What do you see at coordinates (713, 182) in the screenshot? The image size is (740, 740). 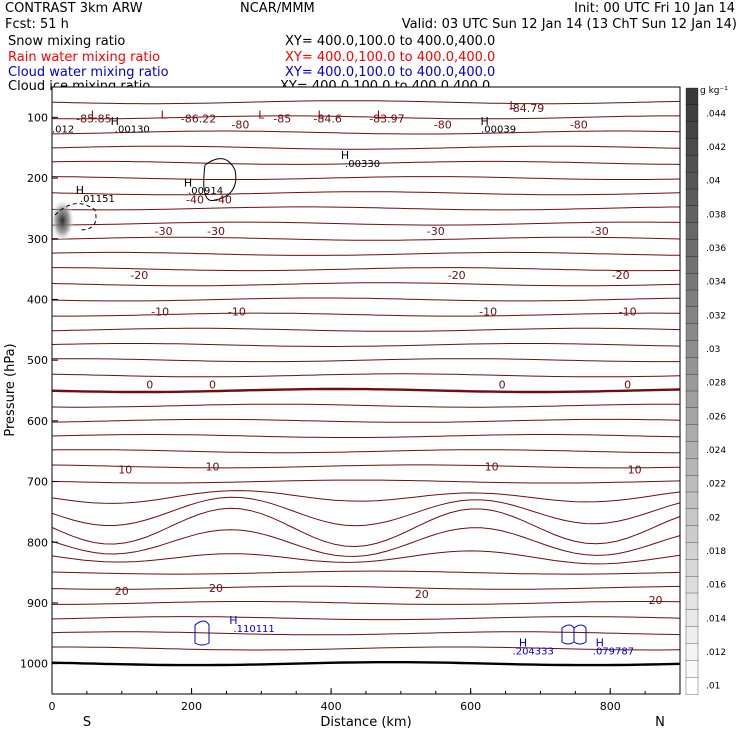 I see `colorbar-tick-label: .04` at bounding box center [713, 182].